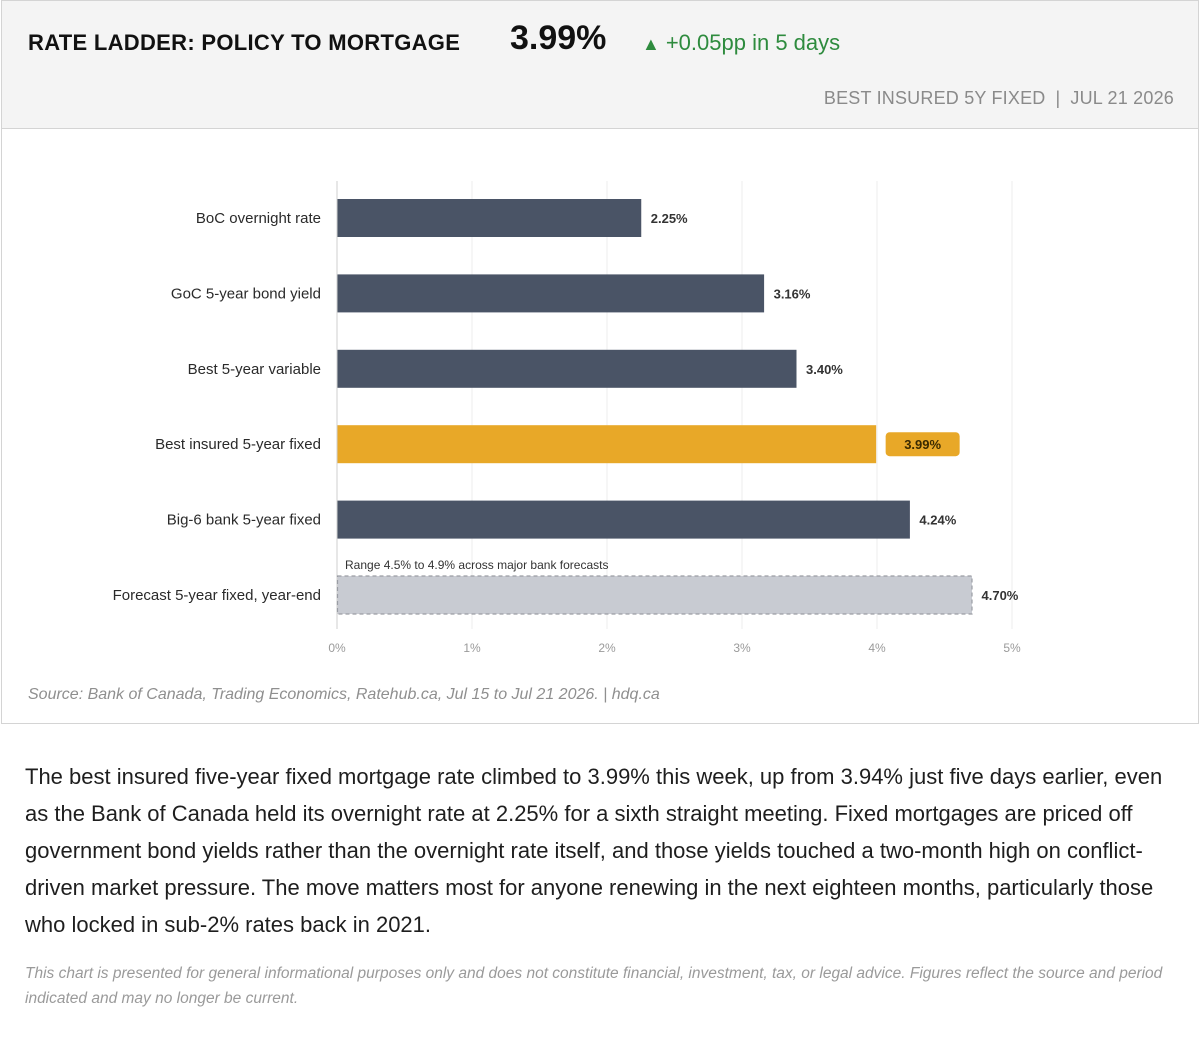 The image size is (1200, 1050). I want to click on subtitle-series: BEST INSURED 5Y FIXED, so click(934, 98).